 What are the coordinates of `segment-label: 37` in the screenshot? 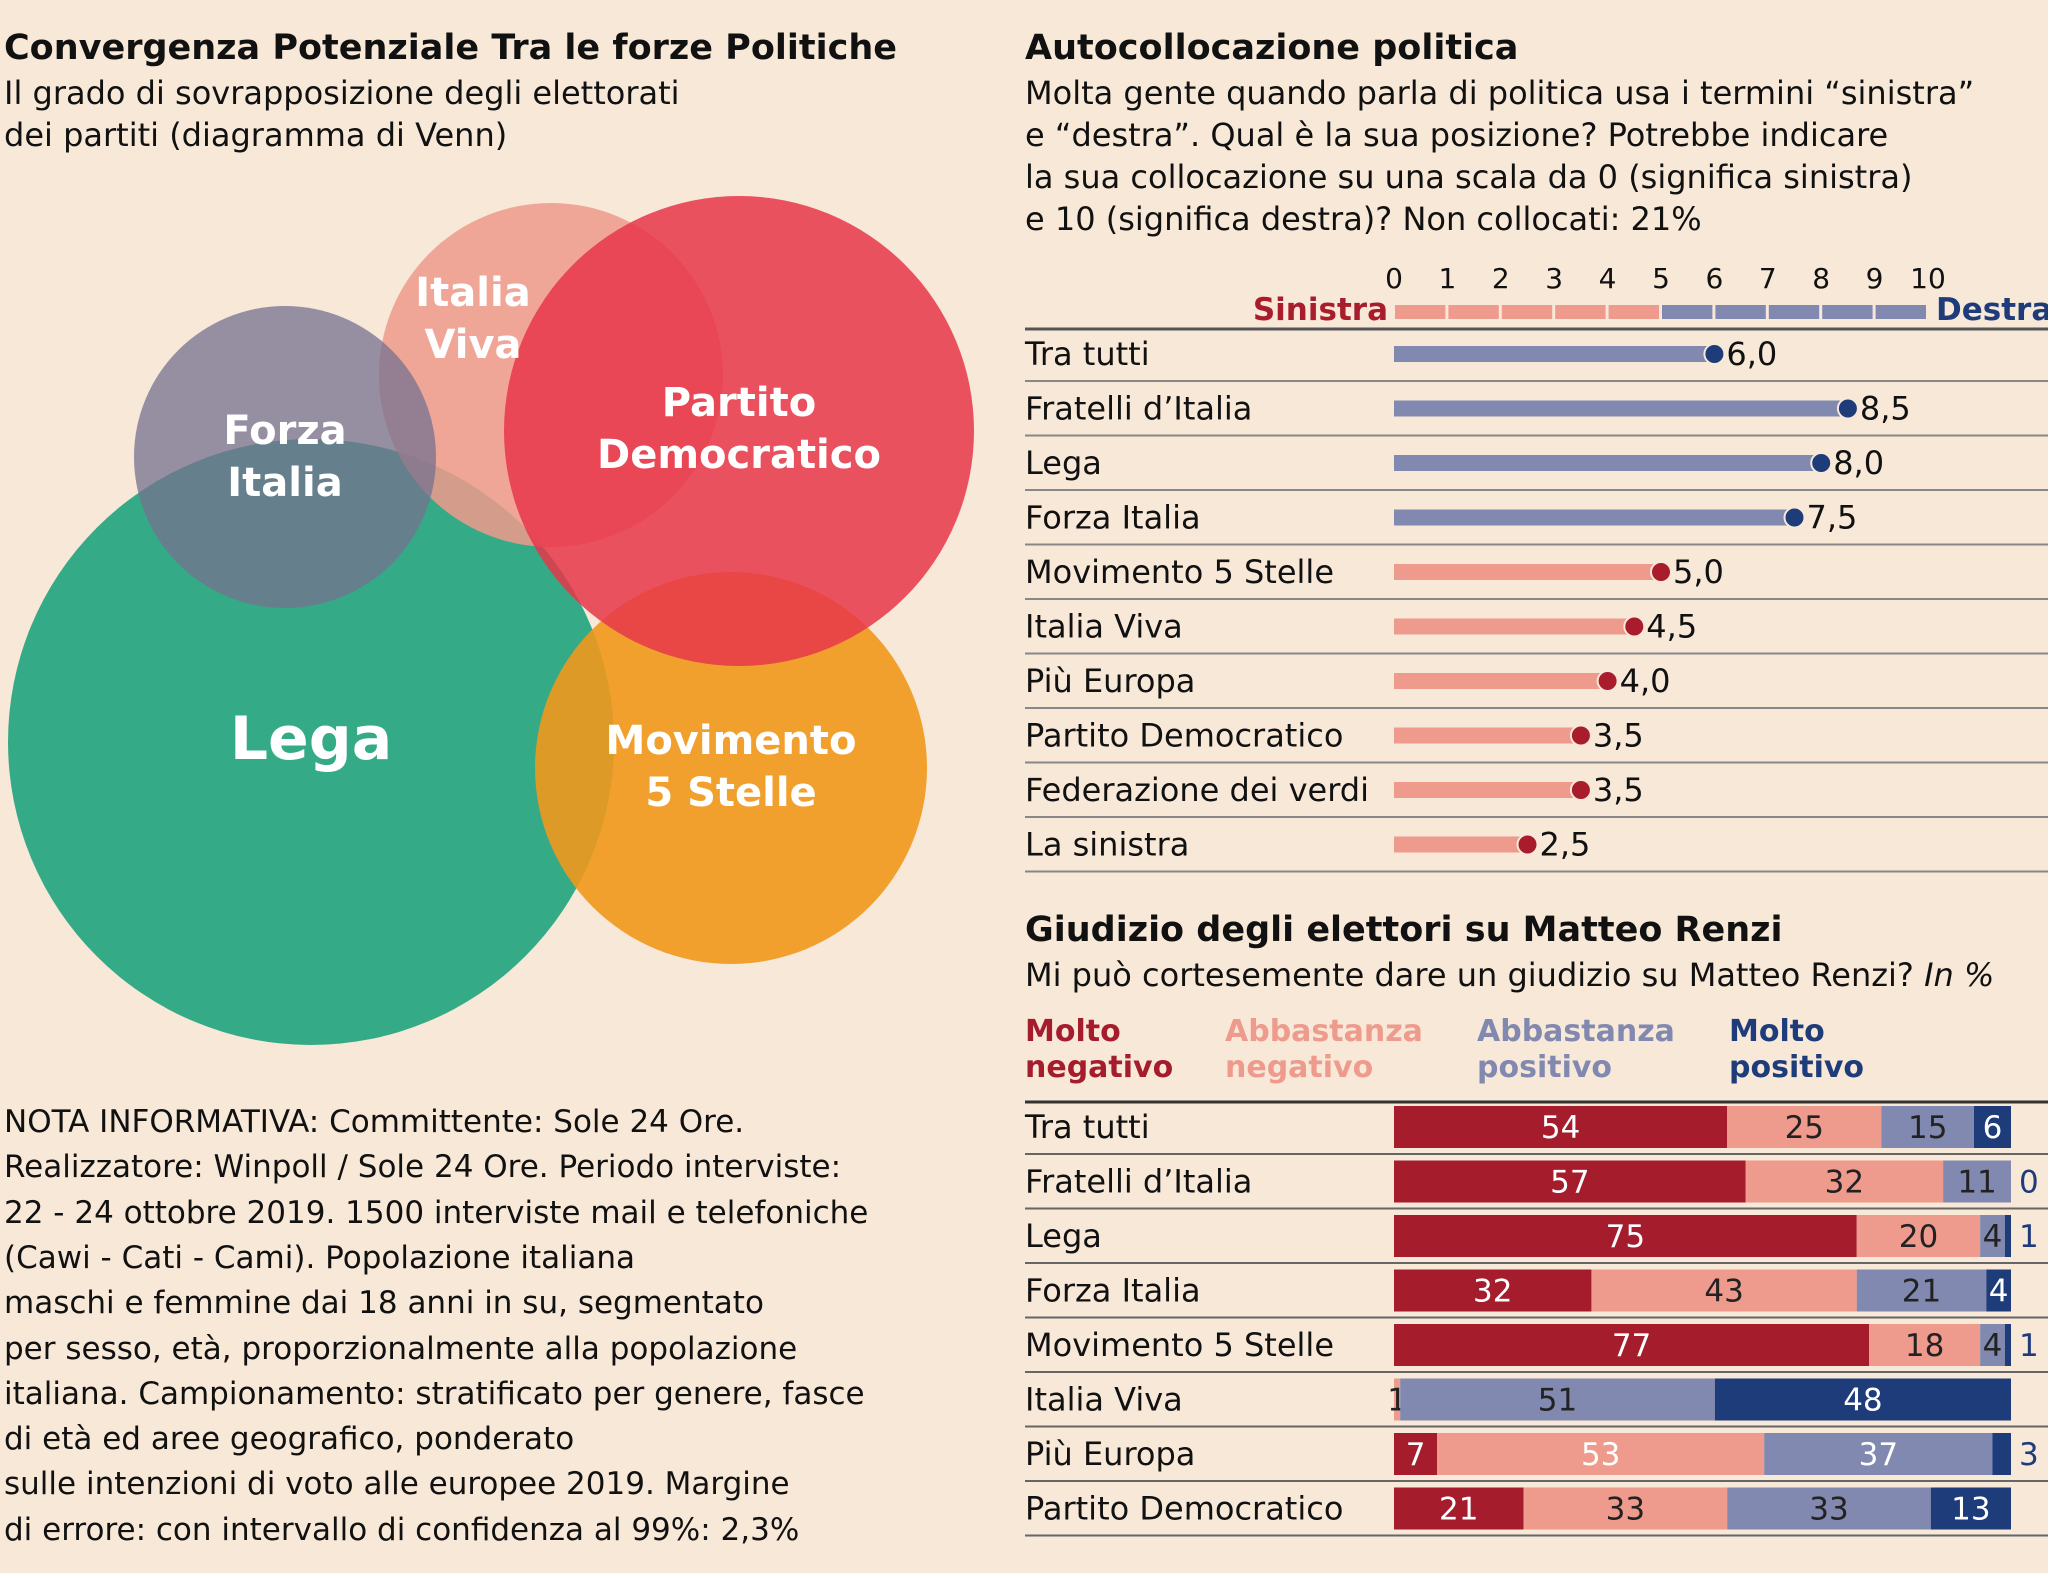 It's located at (1878, 1455).